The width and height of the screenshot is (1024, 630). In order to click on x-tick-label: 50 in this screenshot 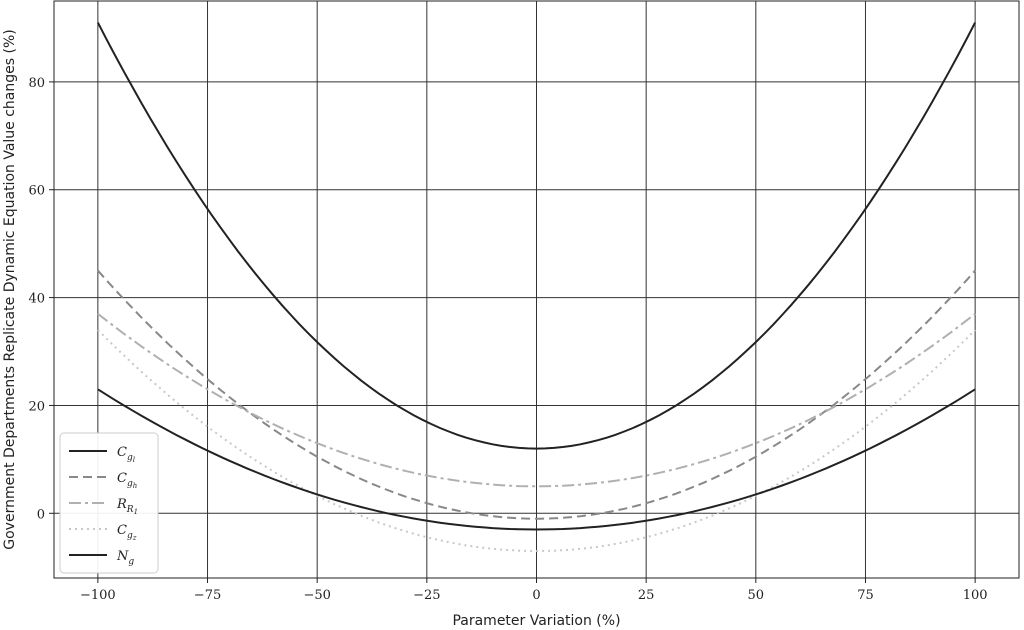, I will do `click(756, 595)`.